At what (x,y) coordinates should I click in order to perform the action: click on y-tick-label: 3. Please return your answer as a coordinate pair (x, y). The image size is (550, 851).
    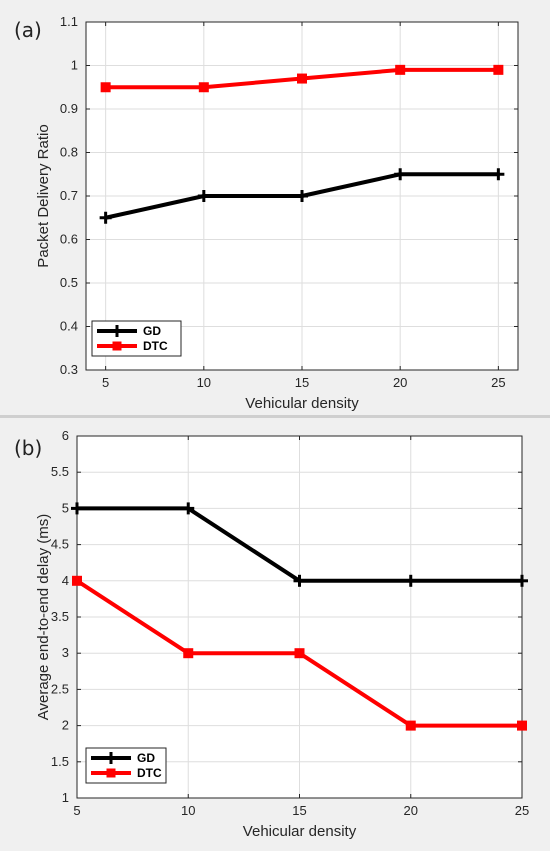
    Looking at the image, I should click on (65, 652).